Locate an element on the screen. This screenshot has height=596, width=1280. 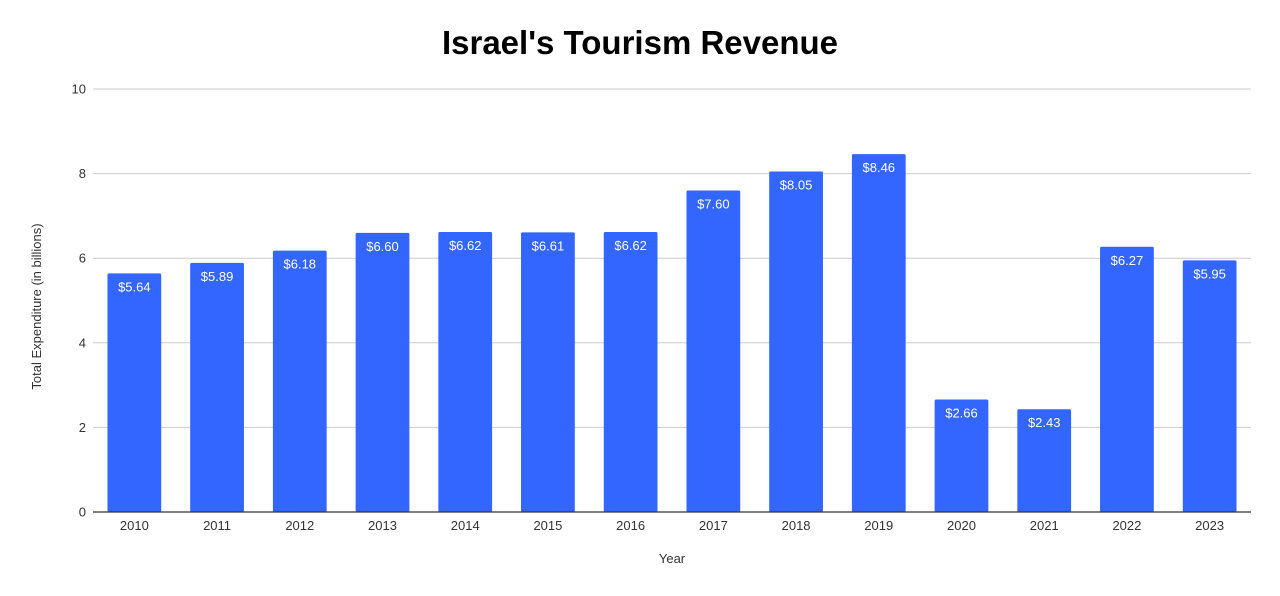
bar-data-label: $2.43 is located at coordinates (1044, 422).